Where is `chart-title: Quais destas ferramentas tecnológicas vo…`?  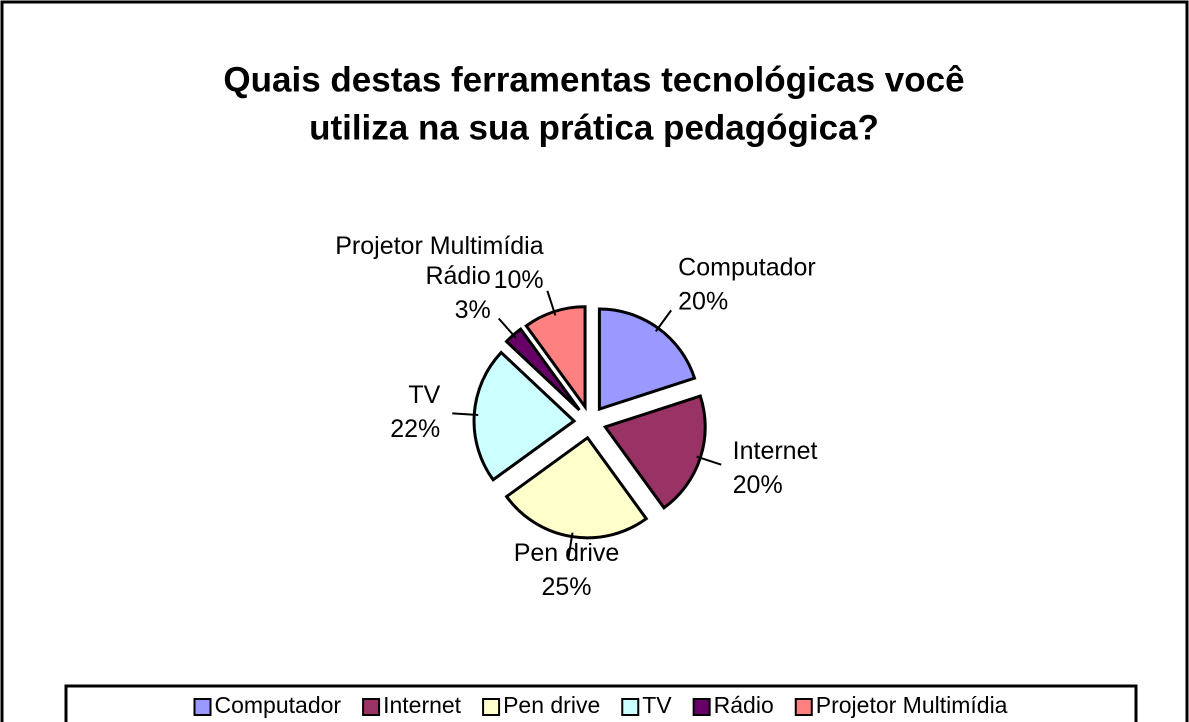 chart-title: Quais destas ferramentas tecnológicas vo… is located at coordinates (593, 79).